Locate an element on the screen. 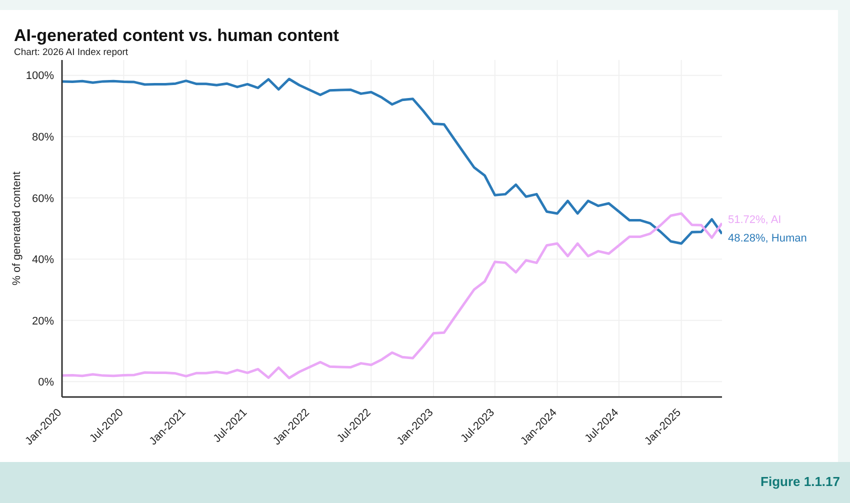  y-tick-label: 20% is located at coordinates (43, 321).